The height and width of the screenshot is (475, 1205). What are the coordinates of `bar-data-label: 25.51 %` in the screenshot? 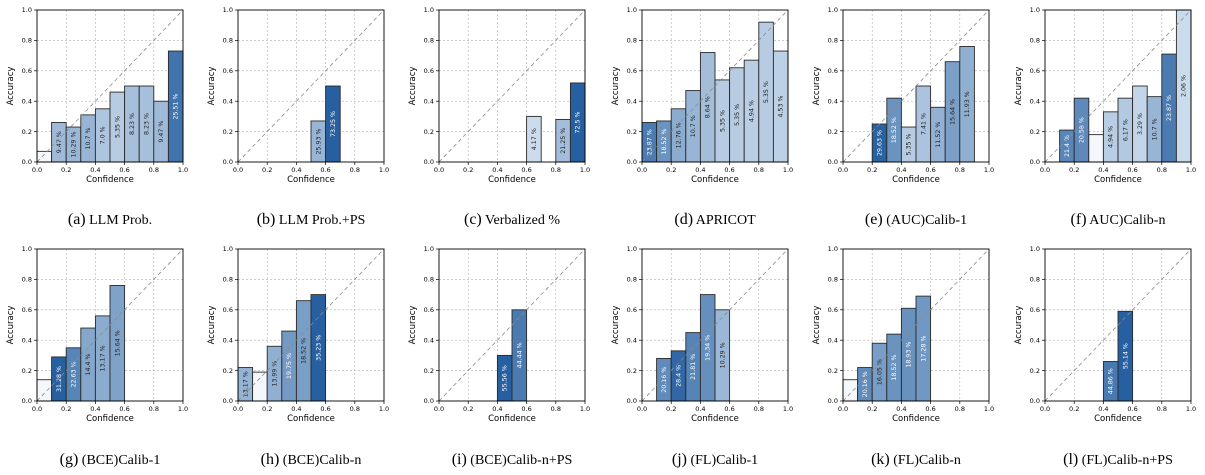 It's located at (176, 106).